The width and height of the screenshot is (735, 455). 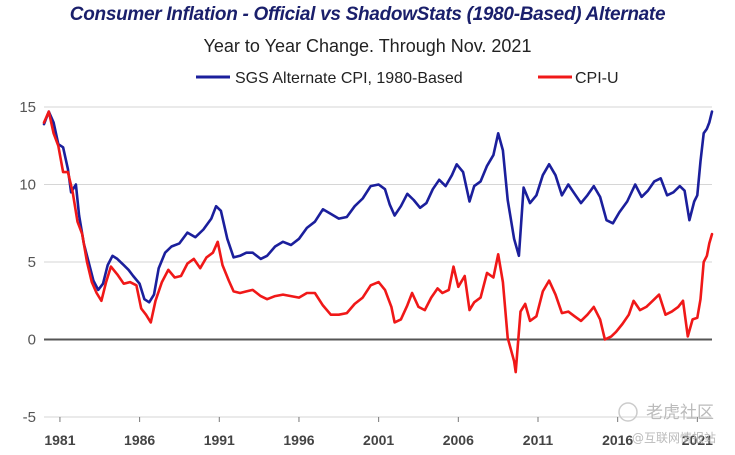 I want to click on x-tick-label: 2016, so click(x=617, y=440).